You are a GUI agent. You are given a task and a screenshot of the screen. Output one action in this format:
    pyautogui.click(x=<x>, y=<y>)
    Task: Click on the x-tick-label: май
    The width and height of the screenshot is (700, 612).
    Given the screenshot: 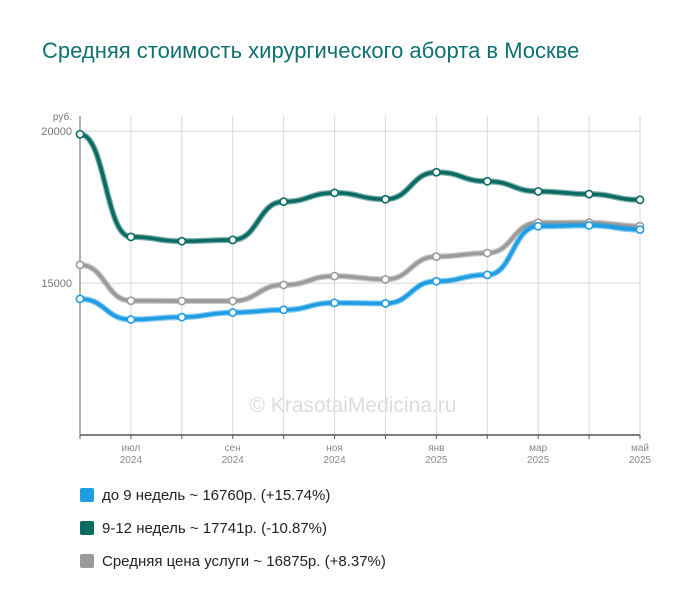 What is the action you would take?
    pyautogui.click(x=640, y=448)
    